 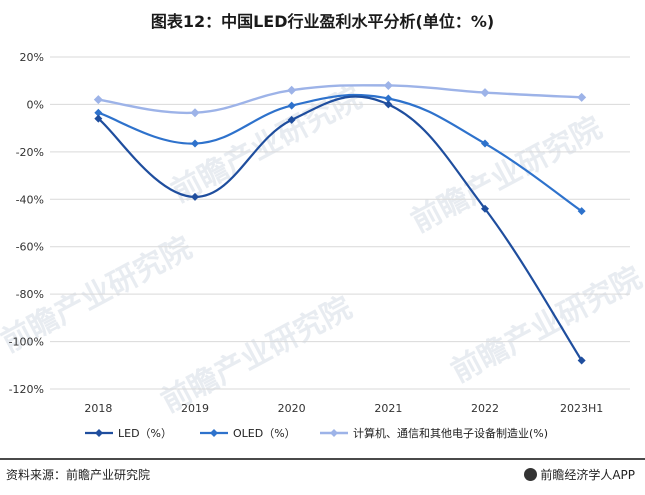 I want to click on y-tick-label: 0%, so click(x=35, y=104).